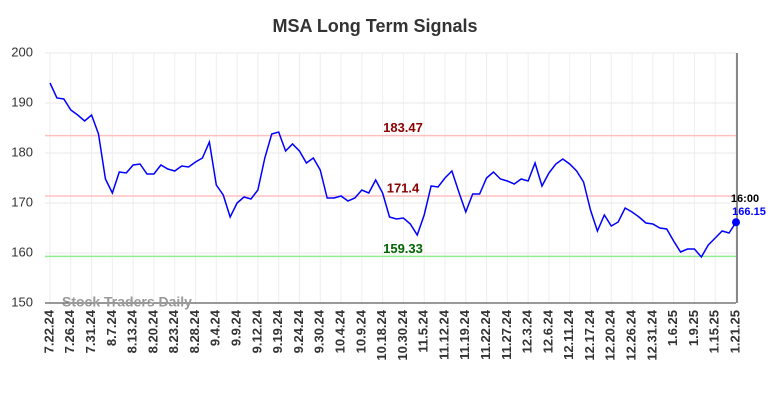 The height and width of the screenshot is (403, 784). Describe the element at coordinates (194, 331) in the screenshot. I see `x-tick-label: 8.28.24` at that location.